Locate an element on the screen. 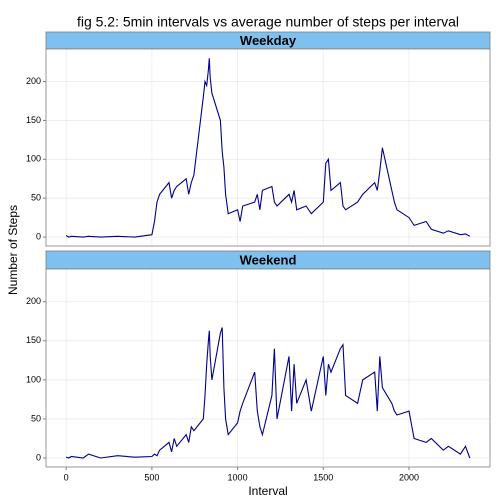 The height and width of the screenshot is (504, 504). x-tick-label: 500 is located at coordinates (151, 477).